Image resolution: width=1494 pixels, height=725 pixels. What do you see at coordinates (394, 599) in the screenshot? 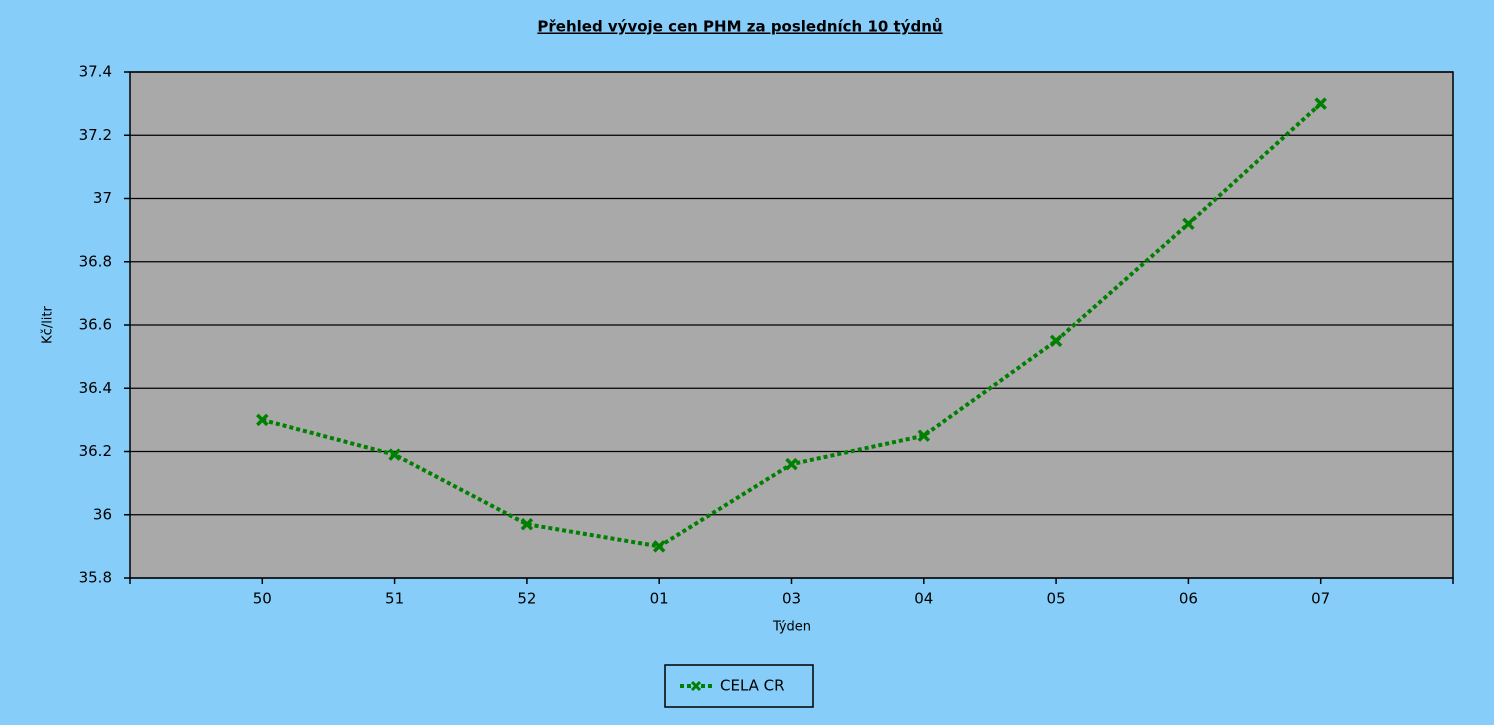
I see `x-tick-label: 51` at bounding box center [394, 599].